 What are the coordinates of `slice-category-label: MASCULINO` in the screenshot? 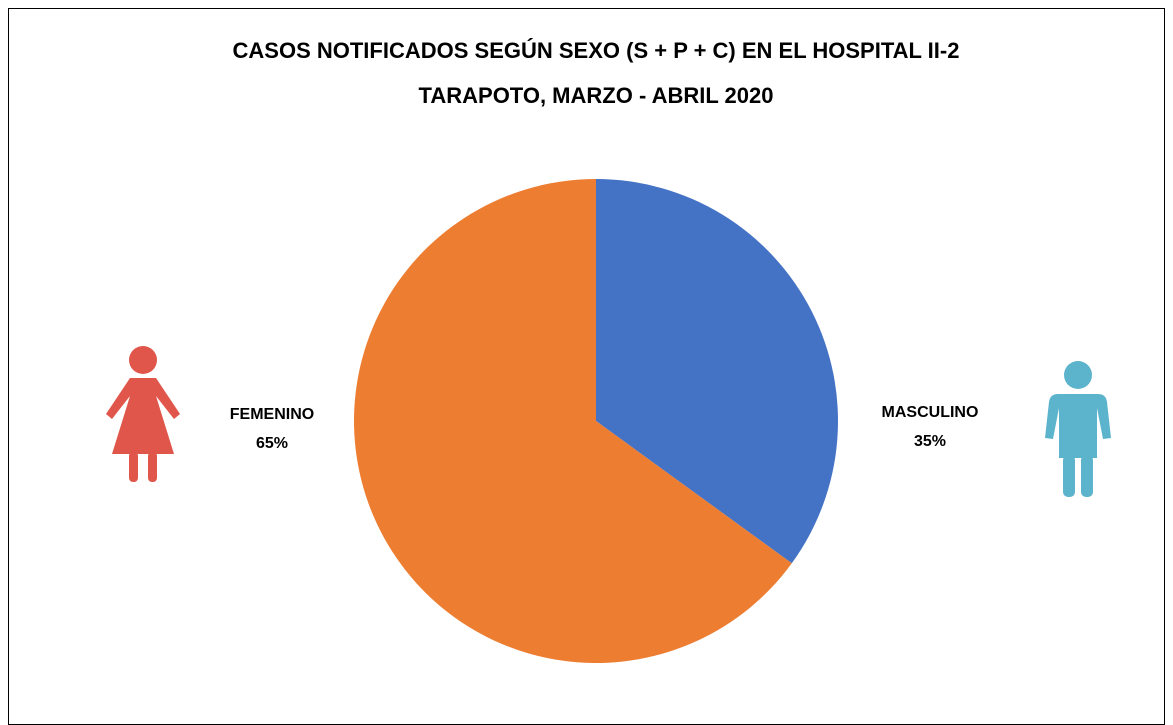 It's located at (930, 412).